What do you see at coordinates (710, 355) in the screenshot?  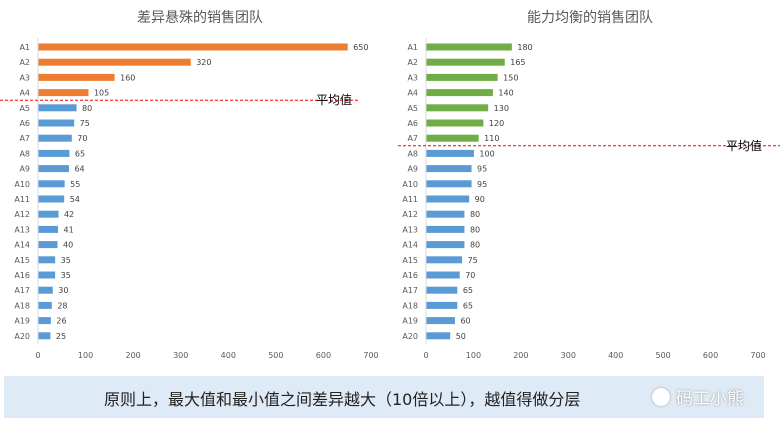 I see `x-tick-label: 600` at bounding box center [710, 355].